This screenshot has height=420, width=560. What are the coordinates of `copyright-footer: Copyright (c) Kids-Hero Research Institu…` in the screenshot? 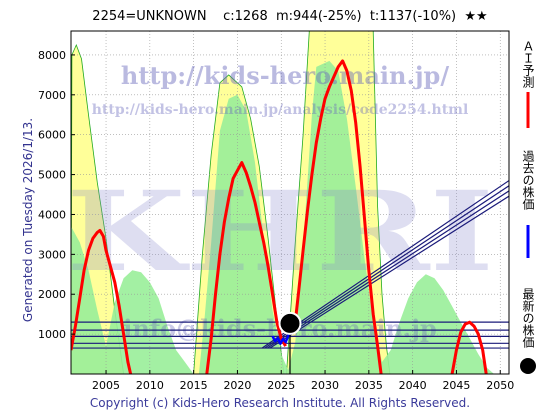 It's located at (280, 403).